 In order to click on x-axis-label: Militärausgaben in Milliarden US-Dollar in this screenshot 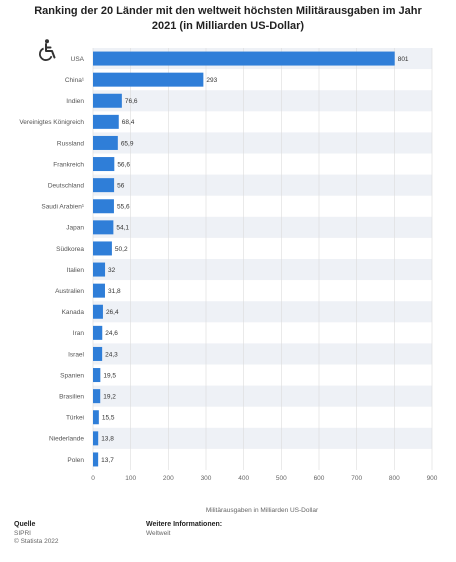, I will do `click(262, 510)`.